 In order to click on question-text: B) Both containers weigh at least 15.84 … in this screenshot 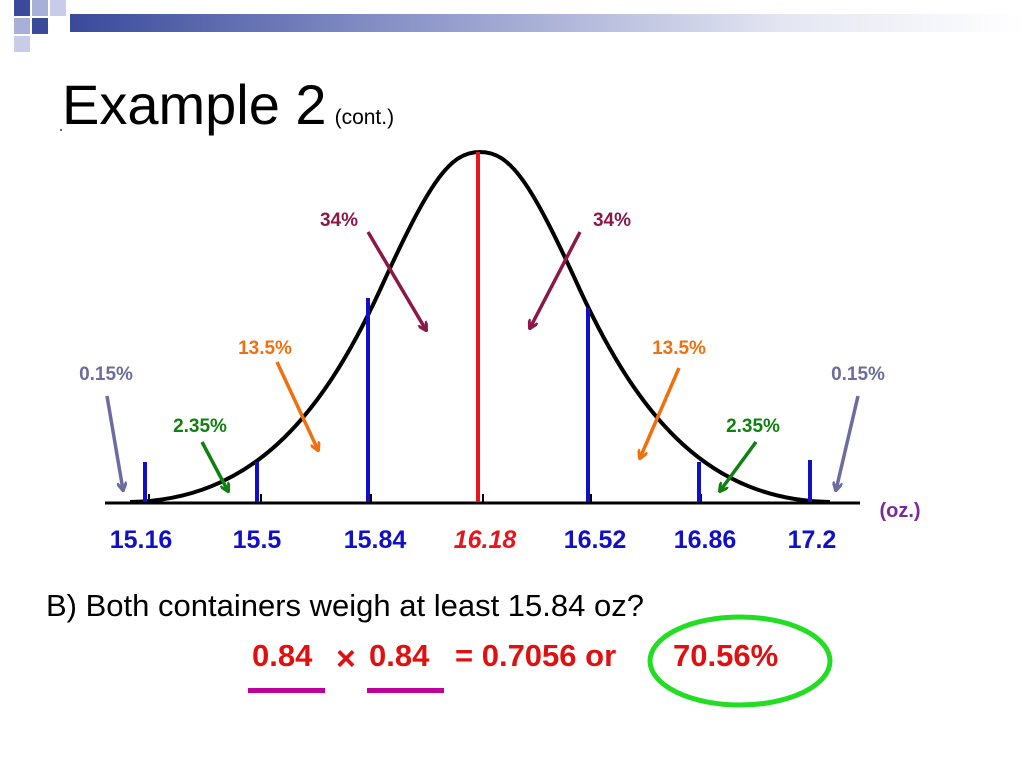, I will do `click(345, 605)`.